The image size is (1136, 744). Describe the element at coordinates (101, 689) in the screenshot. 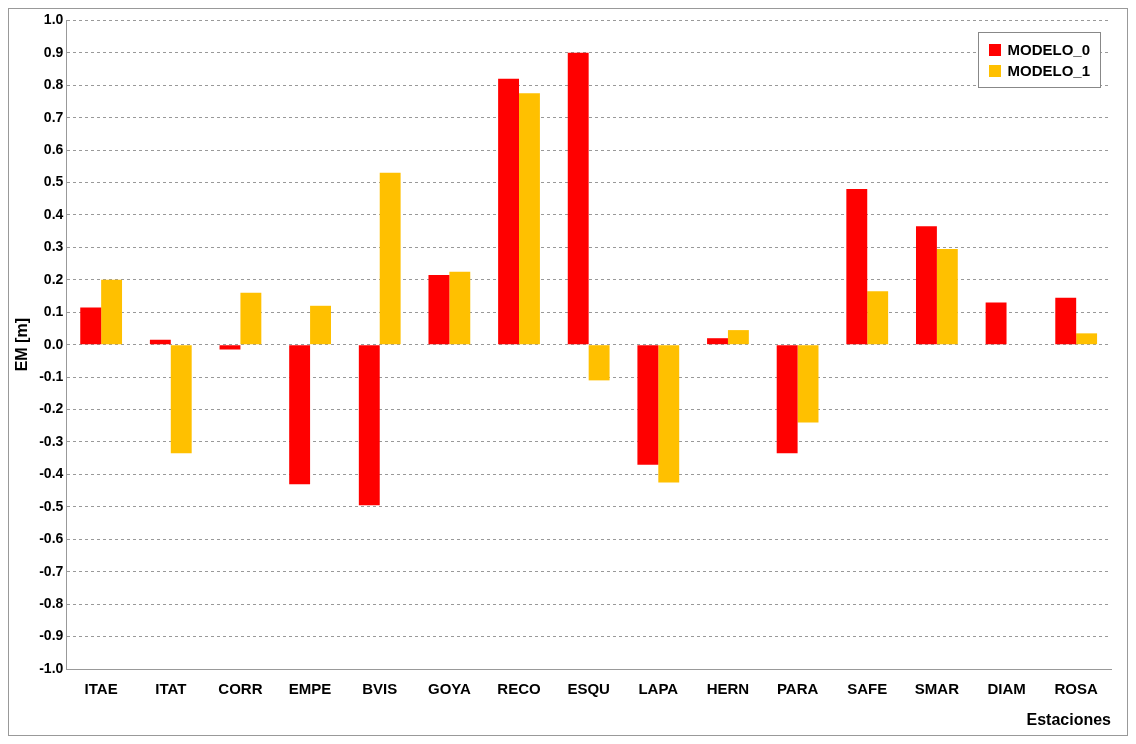

I see `x-tick-label: ITAE` at that location.